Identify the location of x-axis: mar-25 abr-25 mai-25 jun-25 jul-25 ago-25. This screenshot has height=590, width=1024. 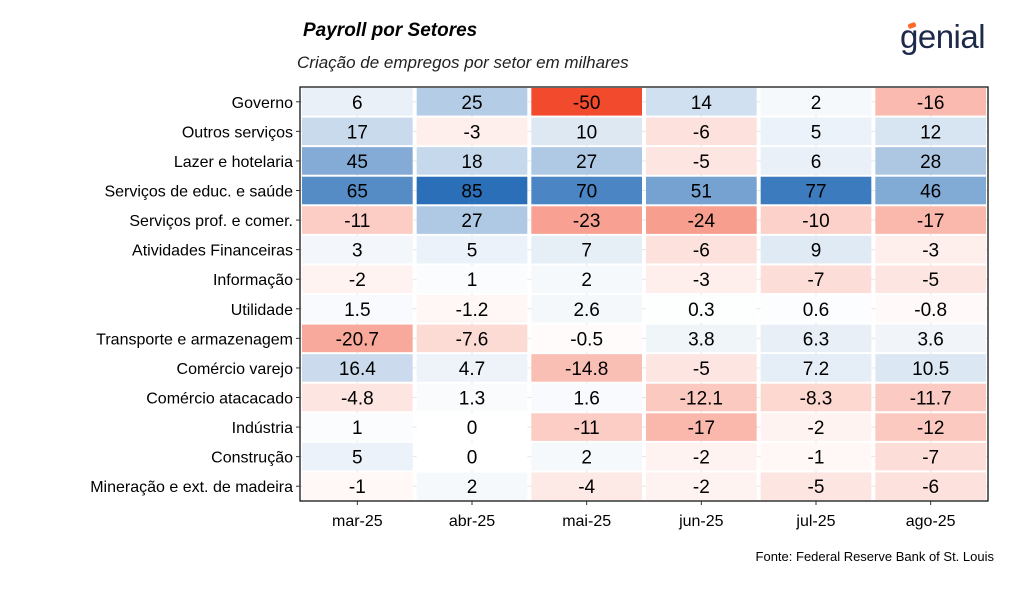
(644, 515).